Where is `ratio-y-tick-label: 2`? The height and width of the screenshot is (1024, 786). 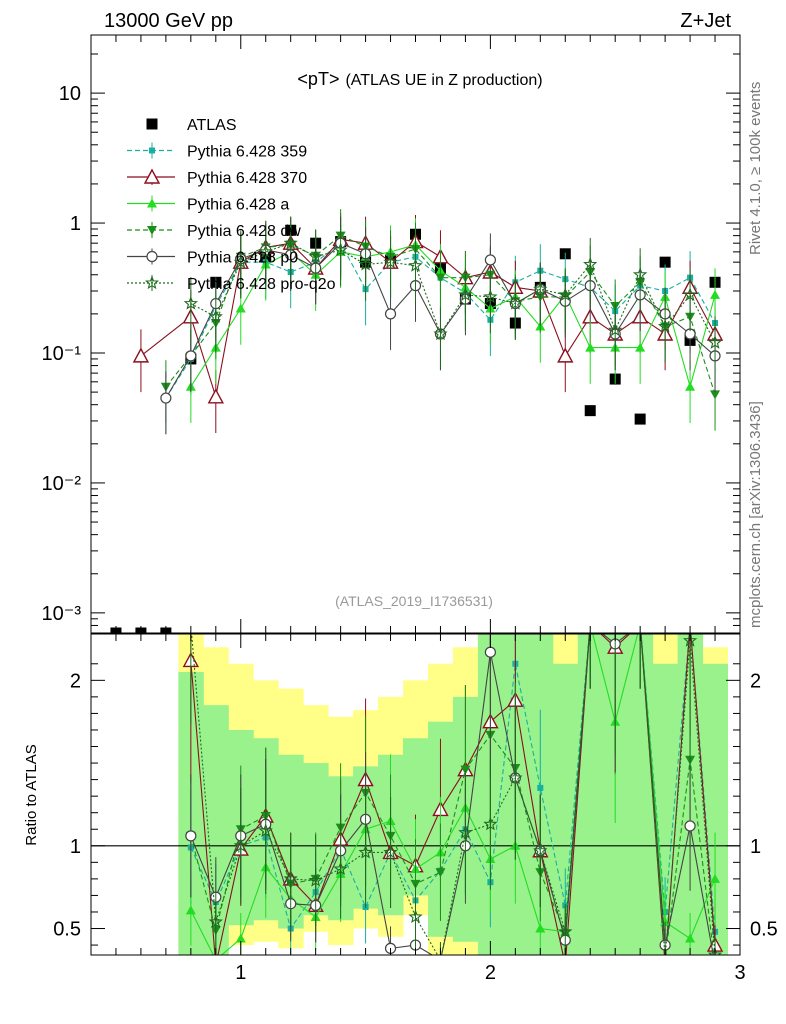
ratio-y-tick-label: 2 is located at coordinates (75, 681).